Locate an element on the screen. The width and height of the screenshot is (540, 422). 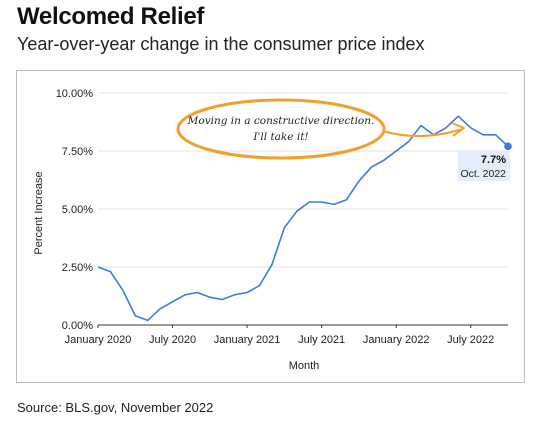
x-tick-label: January 2022 is located at coordinates (396, 340).